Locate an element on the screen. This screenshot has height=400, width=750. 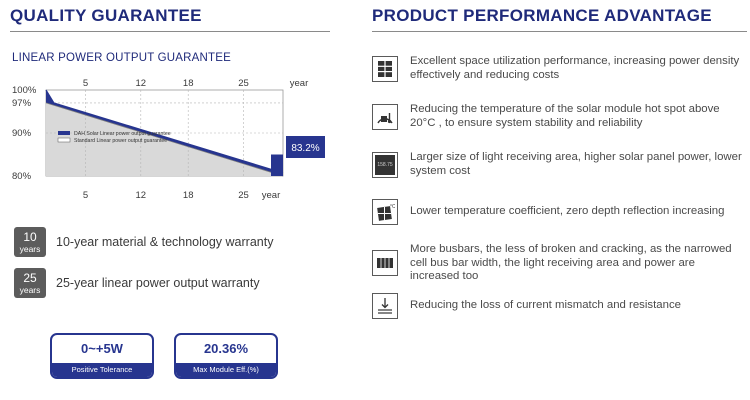
legend-swatch-dah is located at coordinates (64, 133).